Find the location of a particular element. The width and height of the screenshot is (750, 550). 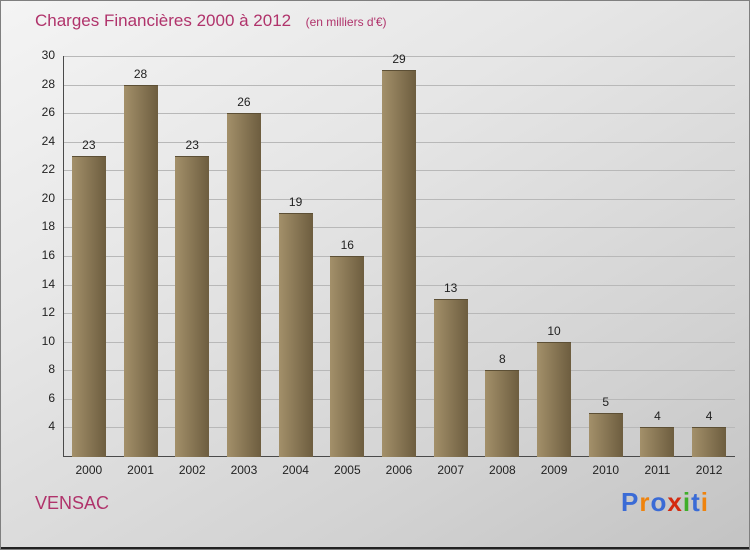

chart-title: Charges Financières 2000 à 2012 is located at coordinates (163, 20).